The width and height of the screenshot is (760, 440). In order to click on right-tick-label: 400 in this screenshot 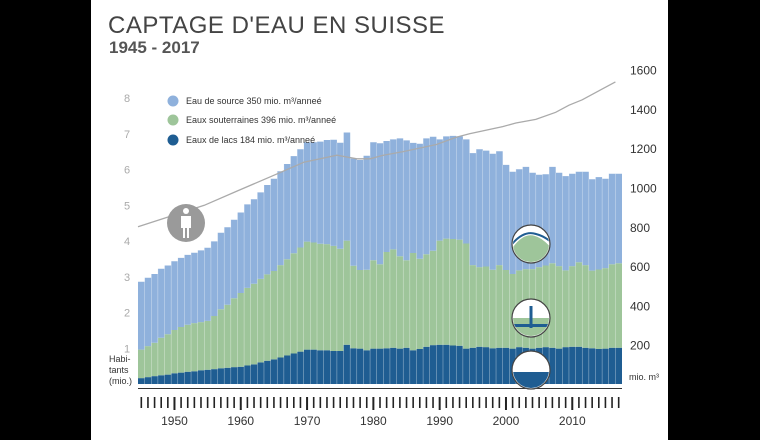, I will do `click(640, 306)`.